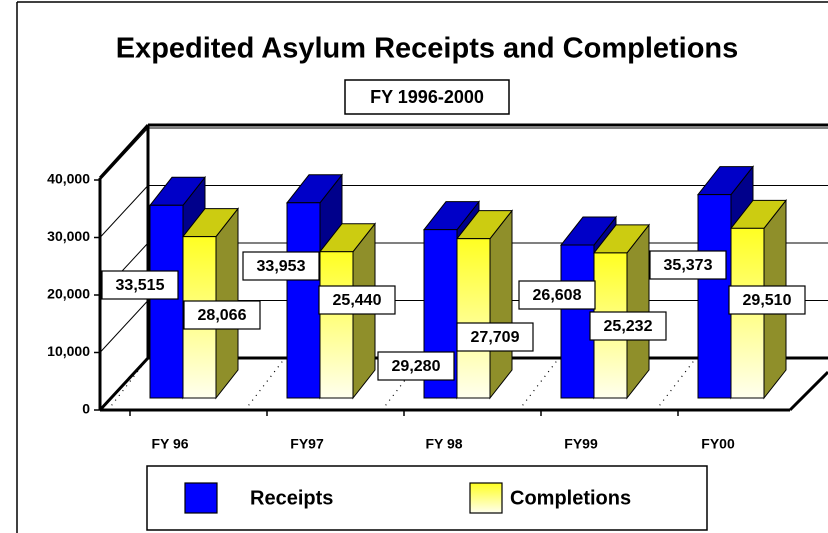 Image resolution: width=828 pixels, height=533 pixels. Describe the element at coordinates (307, 444) in the screenshot. I see `x-tick-label: FY97` at that location.